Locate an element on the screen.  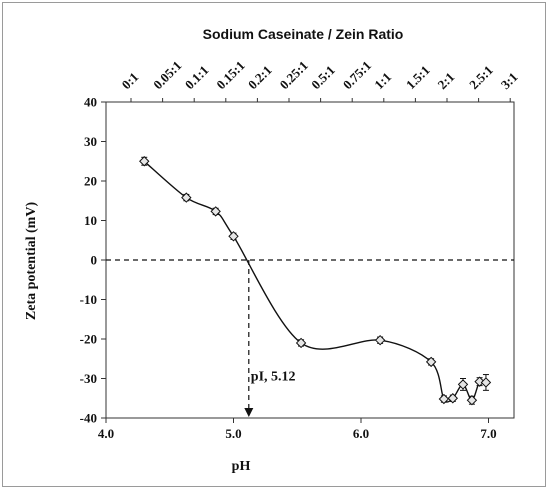
top-axis-title: Sodium Caseinate / Zein Ratio is located at coordinates (303, 34).